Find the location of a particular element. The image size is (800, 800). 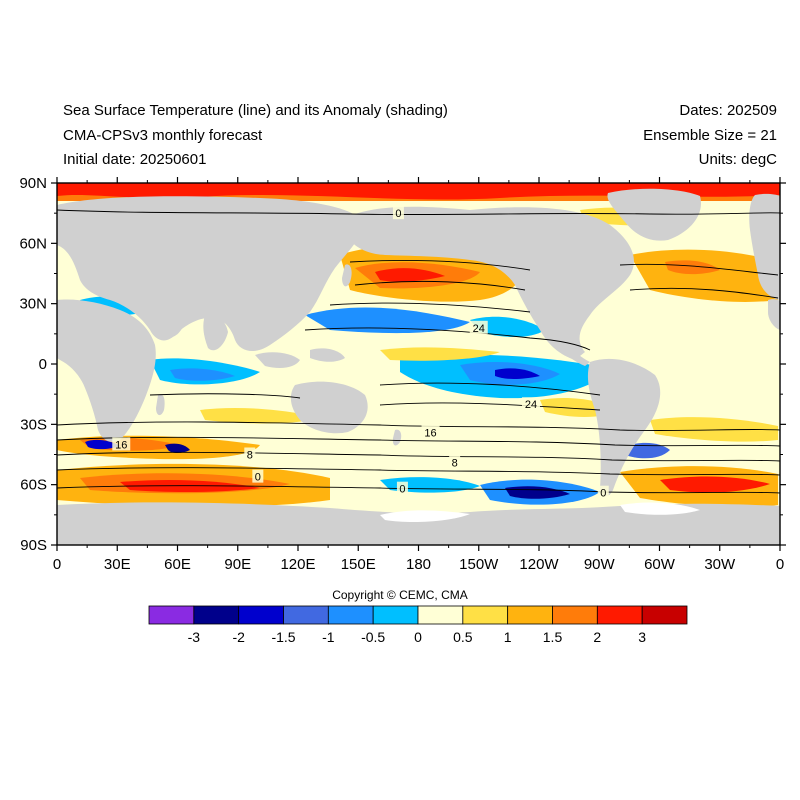

lat-tick-label: 90S is located at coordinates (33, 545).